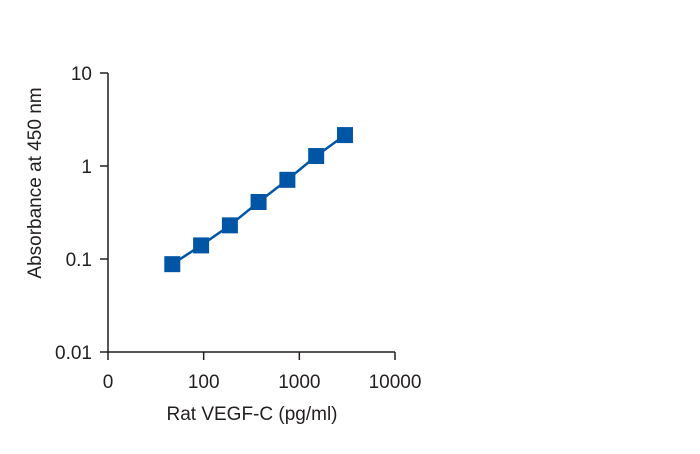  I want to click on x-tick-label: 100, so click(204, 382).